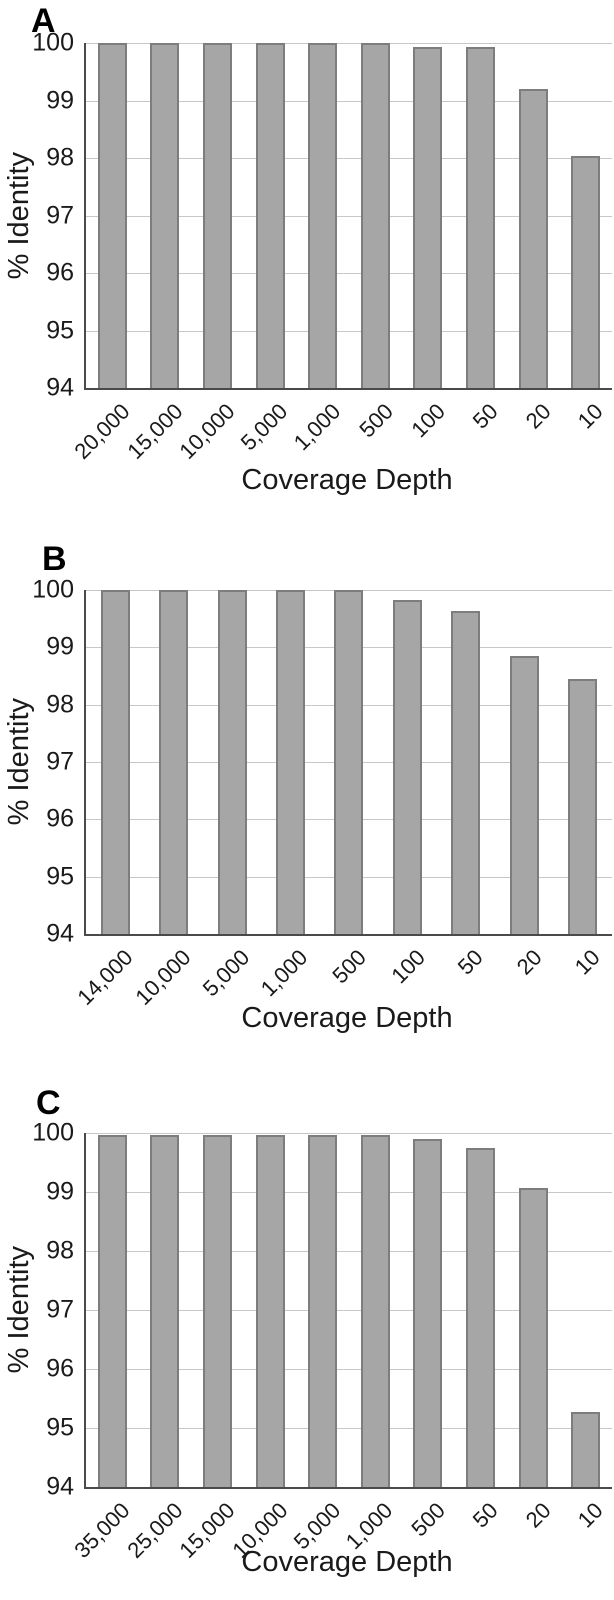  I want to click on panel-b-x-tick-labels: 14,000 10,000 5,000 1,000 500 100 50 20 10, so click(342, 981).